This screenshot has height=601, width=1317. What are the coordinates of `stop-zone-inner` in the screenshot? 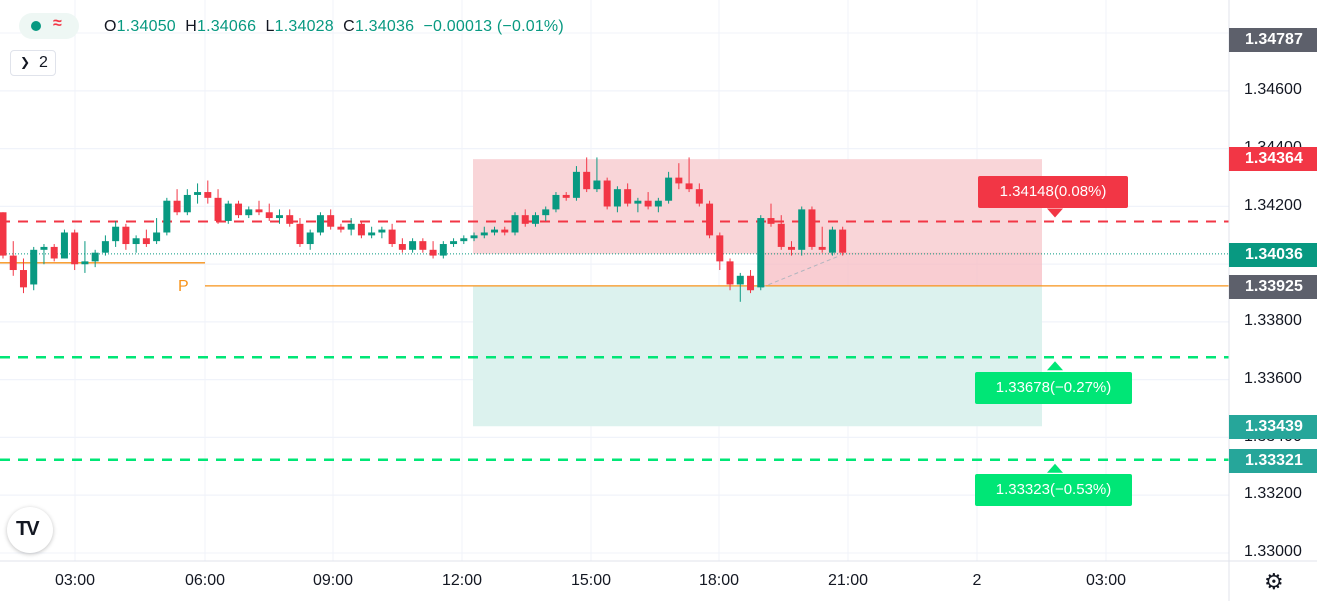 It's located at (901, 269).